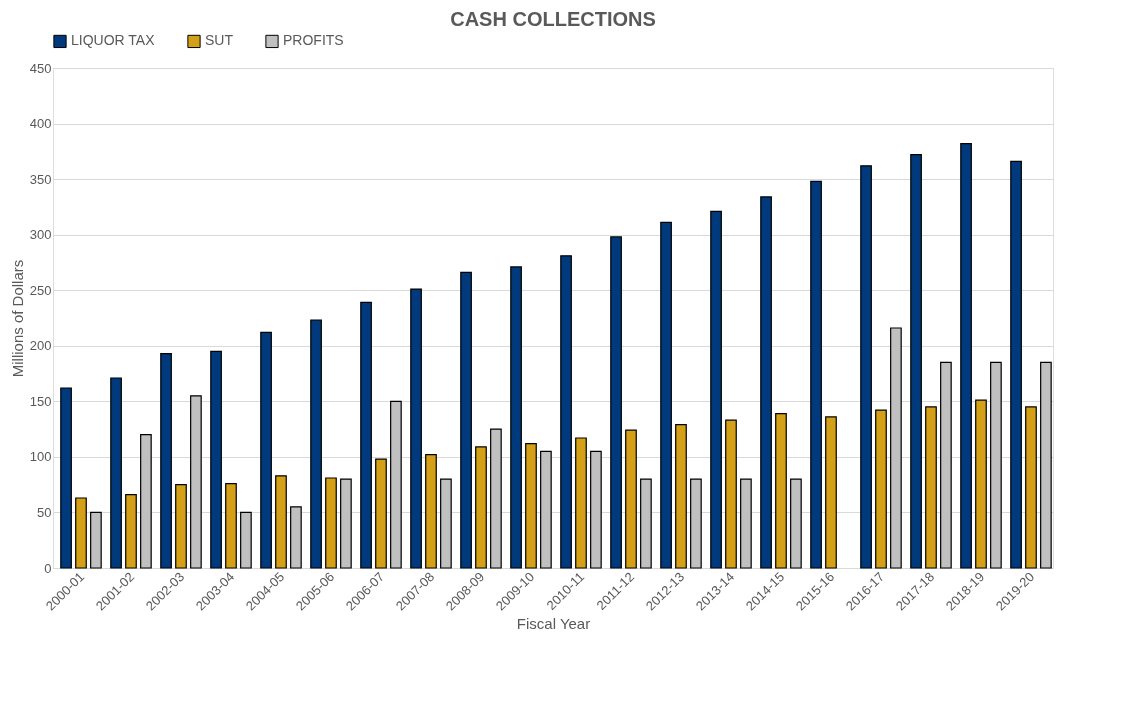 This screenshot has width=1139, height=718. I want to click on y-tick-label: 400, so click(40, 124).